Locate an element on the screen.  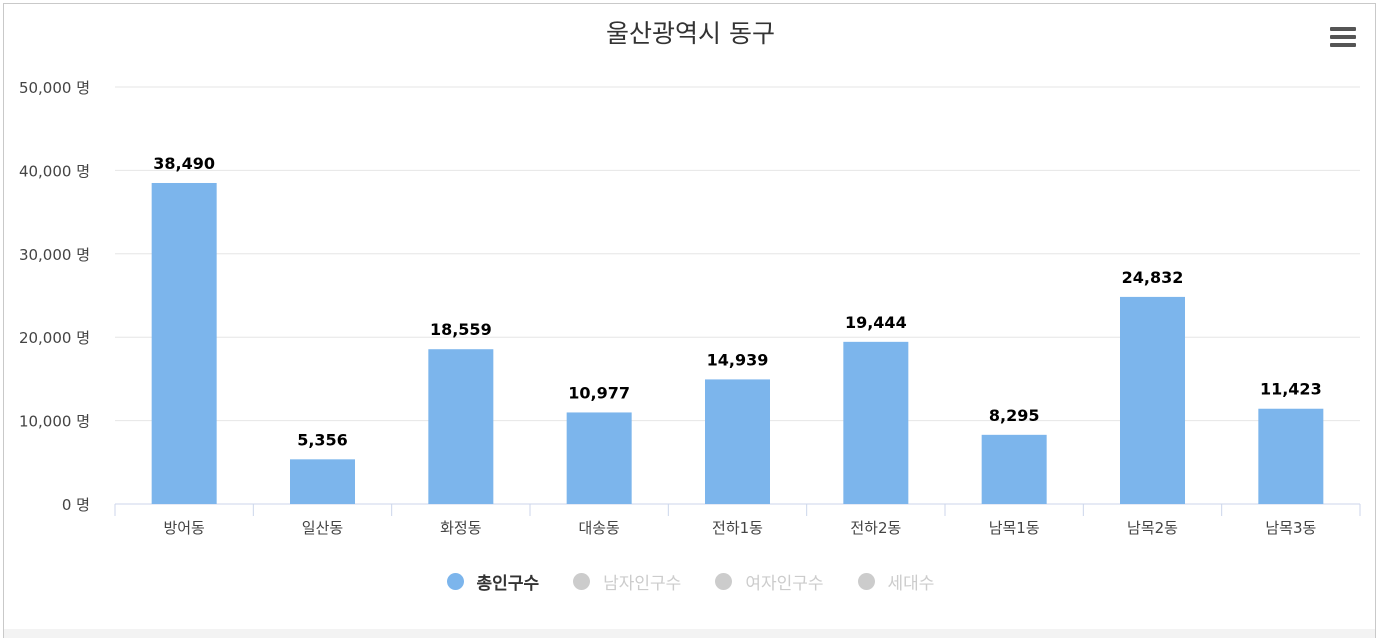
hamburger-menu-icon is located at coordinates (1343, 38).